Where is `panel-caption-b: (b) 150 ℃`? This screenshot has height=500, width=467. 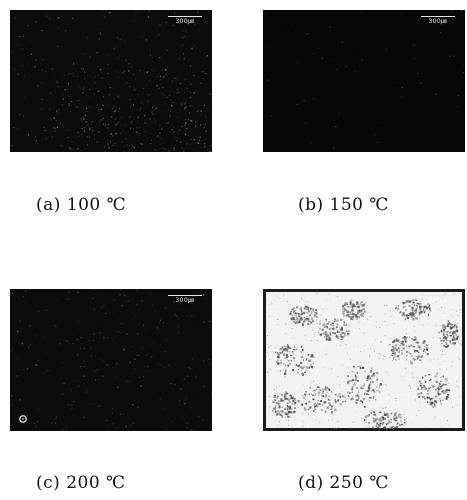 panel-caption-b: (b) 150 ℃ is located at coordinates (343, 205).